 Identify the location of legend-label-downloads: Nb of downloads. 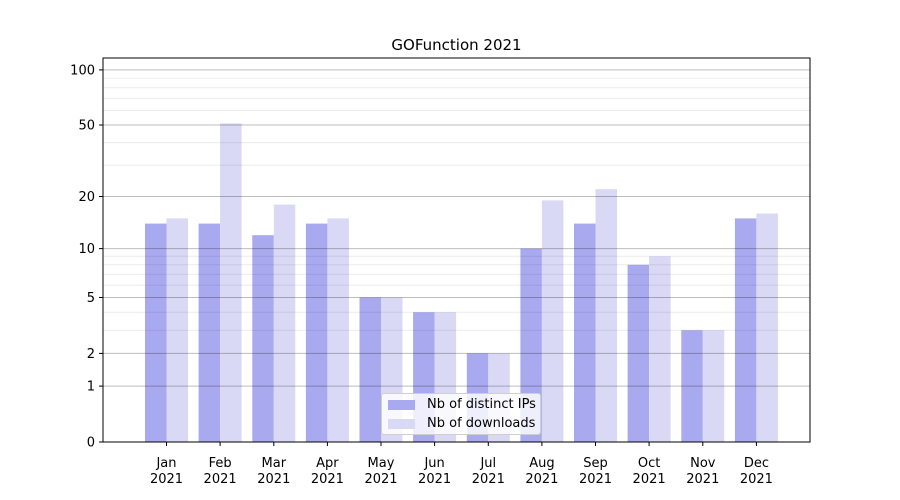
(481, 423).